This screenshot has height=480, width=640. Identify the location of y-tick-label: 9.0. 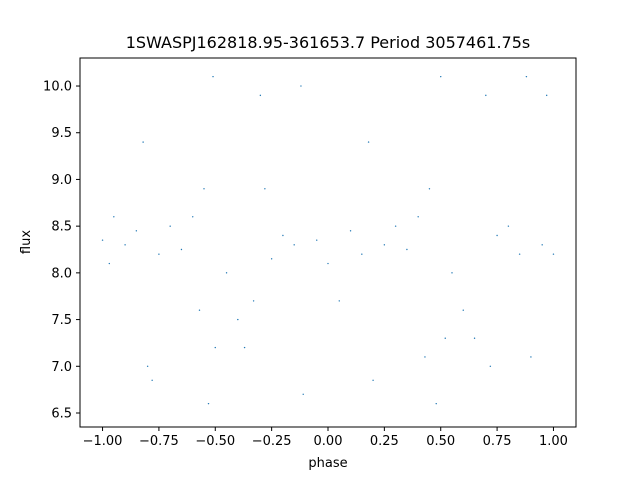
(61, 180).